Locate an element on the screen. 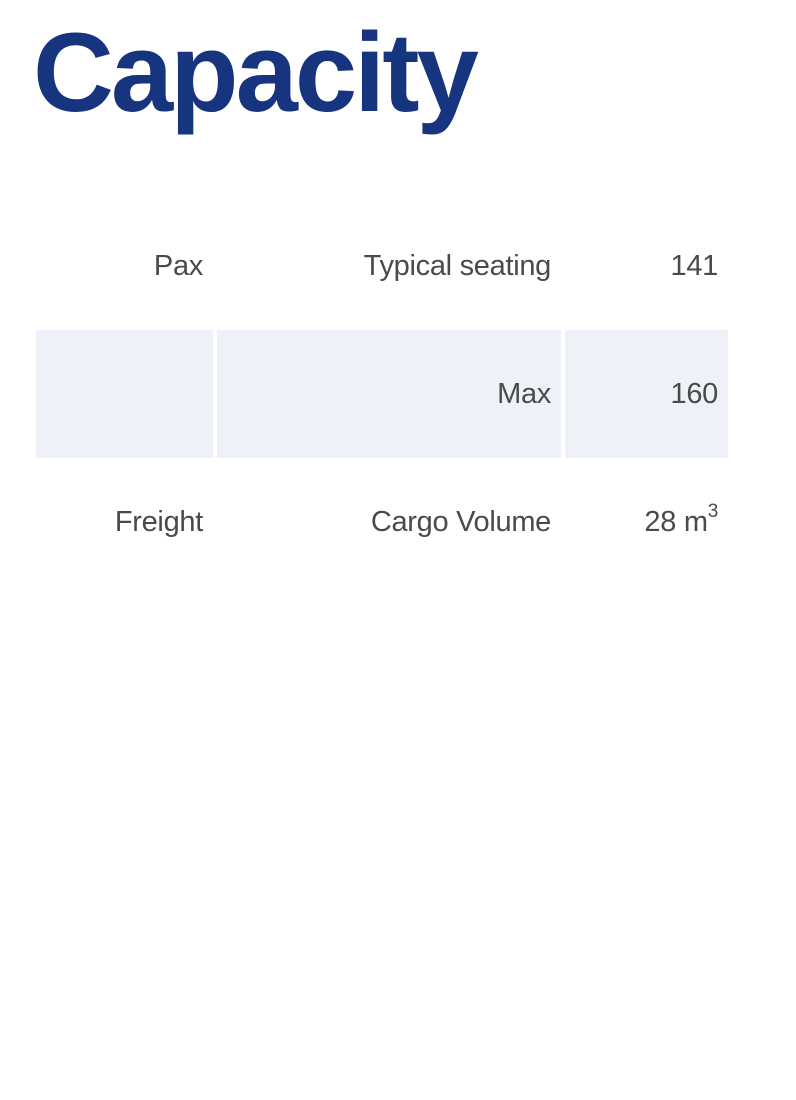 The image size is (796, 1100). table-row-max: Max 160 is located at coordinates (382, 394).